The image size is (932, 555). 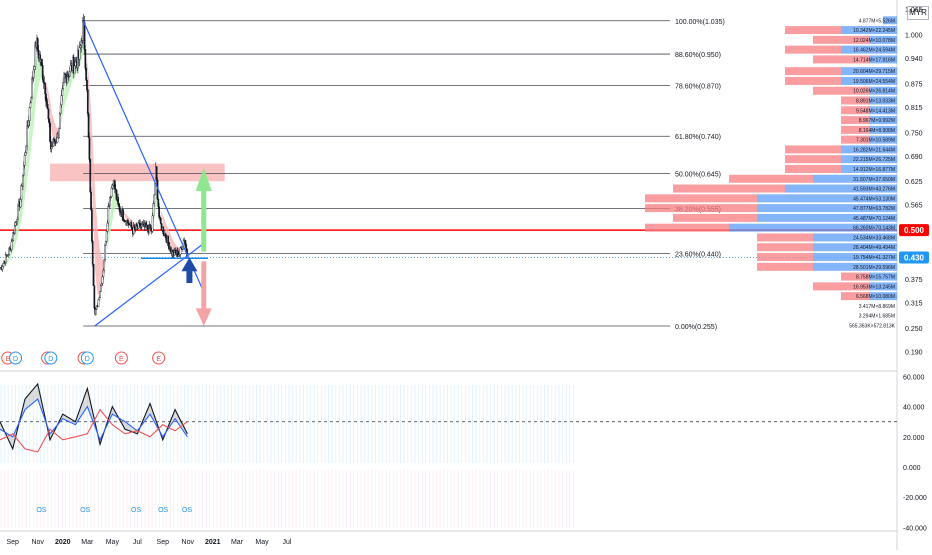 I want to click on volume-profile-label: 6.568M×10.080M, so click(x=875, y=297).